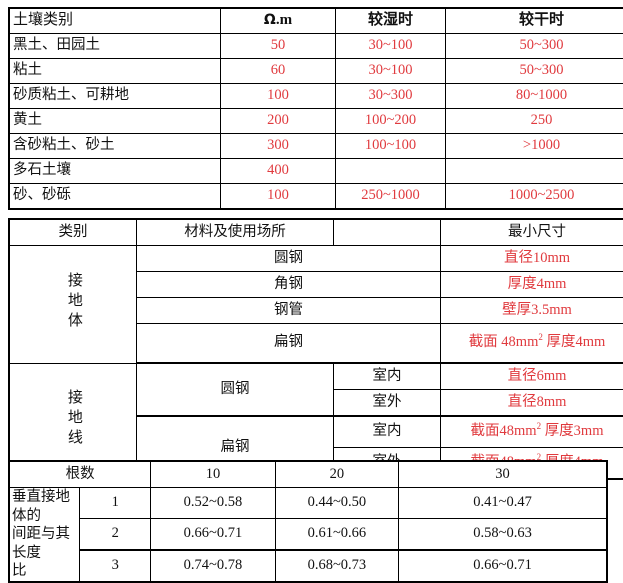 The image size is (623, 583). I want to click on soil-dry: 80~1000, so click(534, 96).